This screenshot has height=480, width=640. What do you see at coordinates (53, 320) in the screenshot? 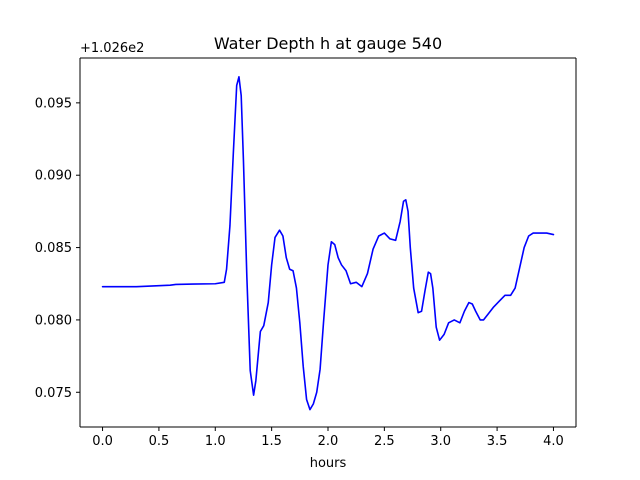
I see `y-tick-label: 0.080` at bounding box center [53, 320].